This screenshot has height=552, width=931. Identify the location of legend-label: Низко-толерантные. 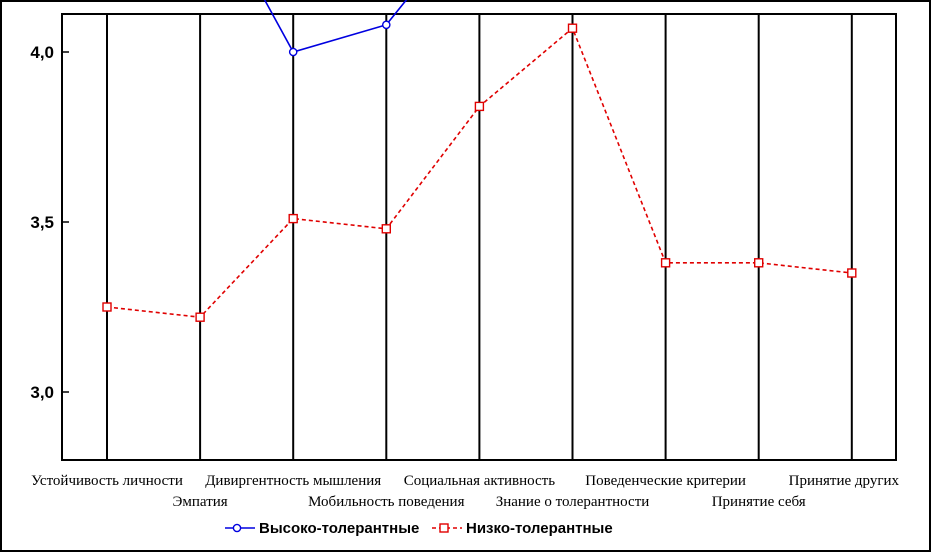
(539, 528).